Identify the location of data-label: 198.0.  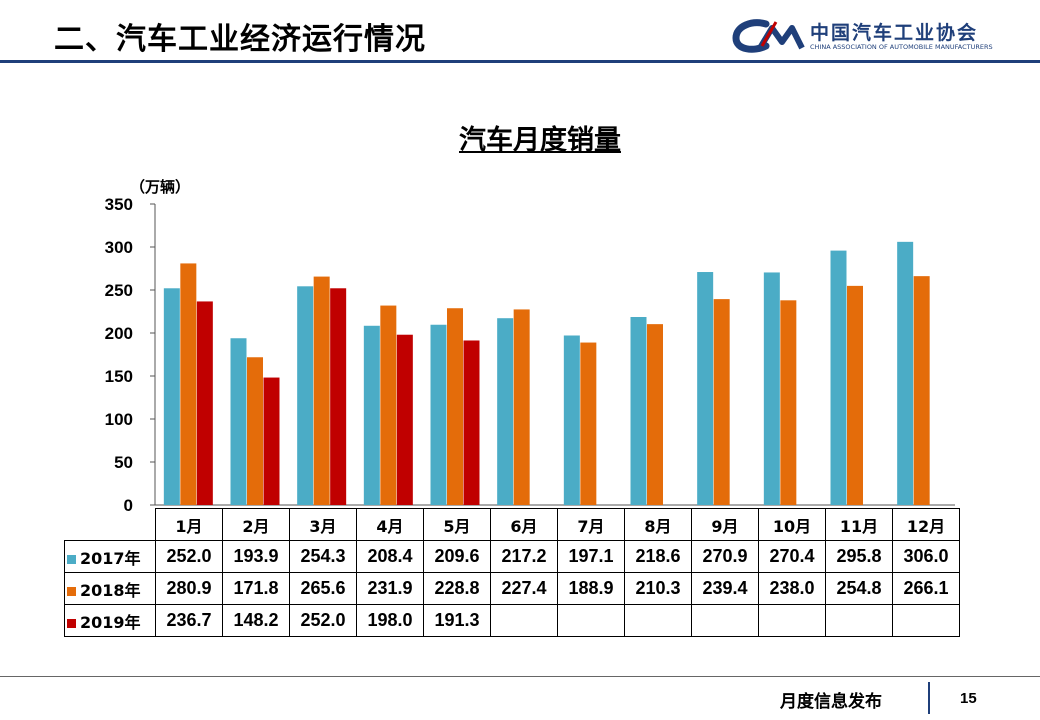
(390, 620).